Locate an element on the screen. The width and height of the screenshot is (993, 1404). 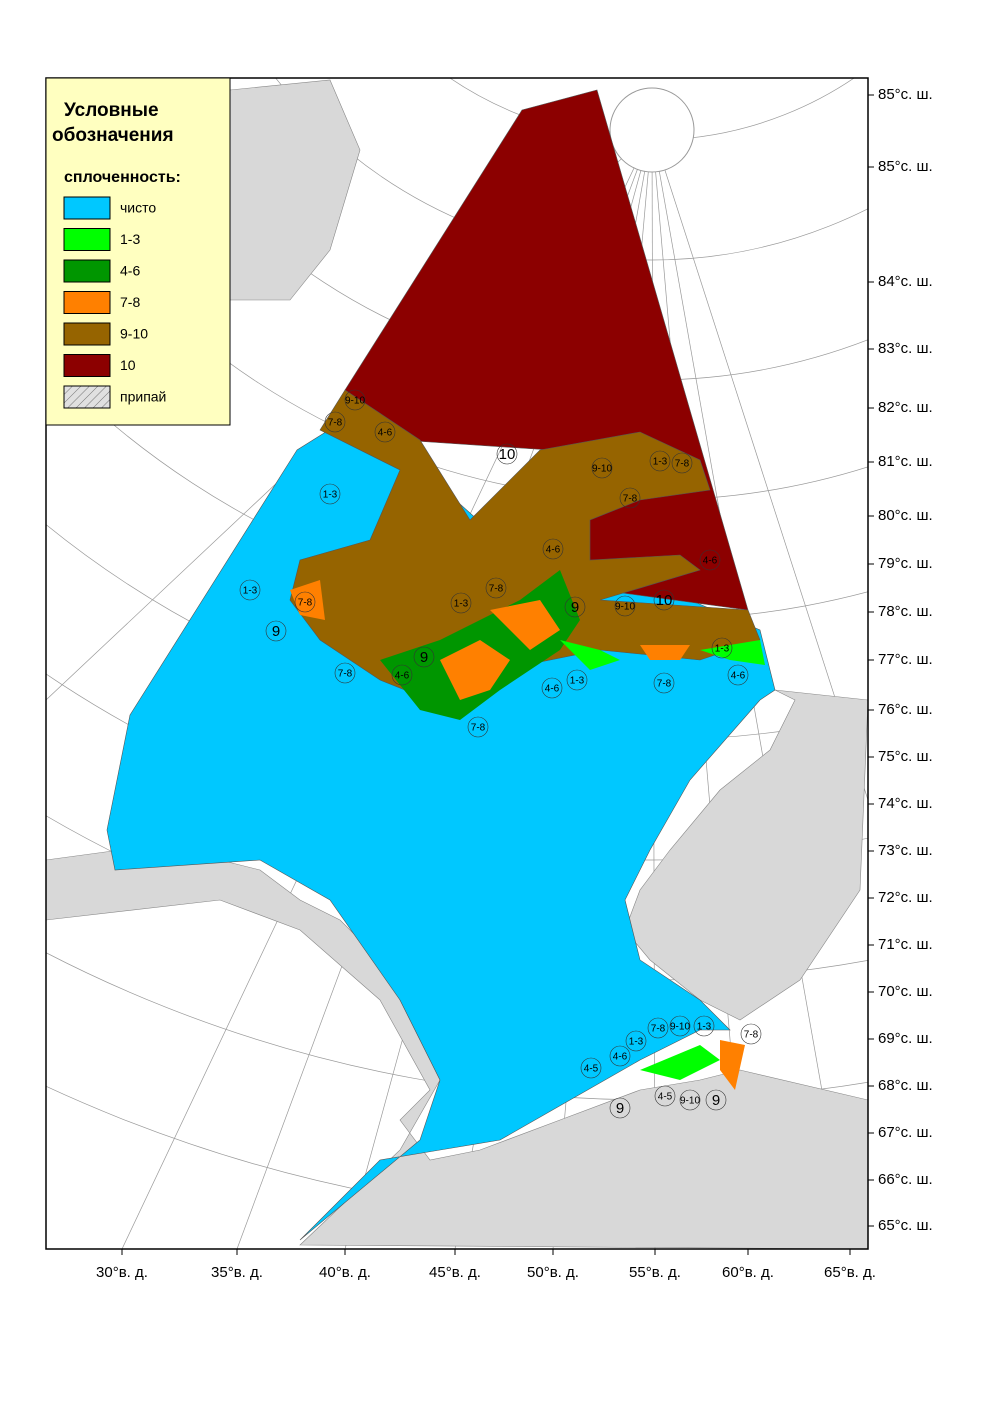
ice-label: 10 is located at coordinates (507, 454).